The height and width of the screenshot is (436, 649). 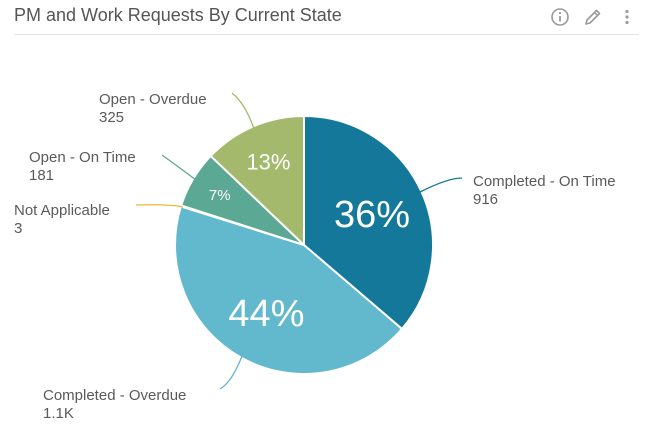 What do you see at coordinates (372, 215) in the screenshot?
I see `slice-percent-label: 36%` at bounding box center [372, 215].